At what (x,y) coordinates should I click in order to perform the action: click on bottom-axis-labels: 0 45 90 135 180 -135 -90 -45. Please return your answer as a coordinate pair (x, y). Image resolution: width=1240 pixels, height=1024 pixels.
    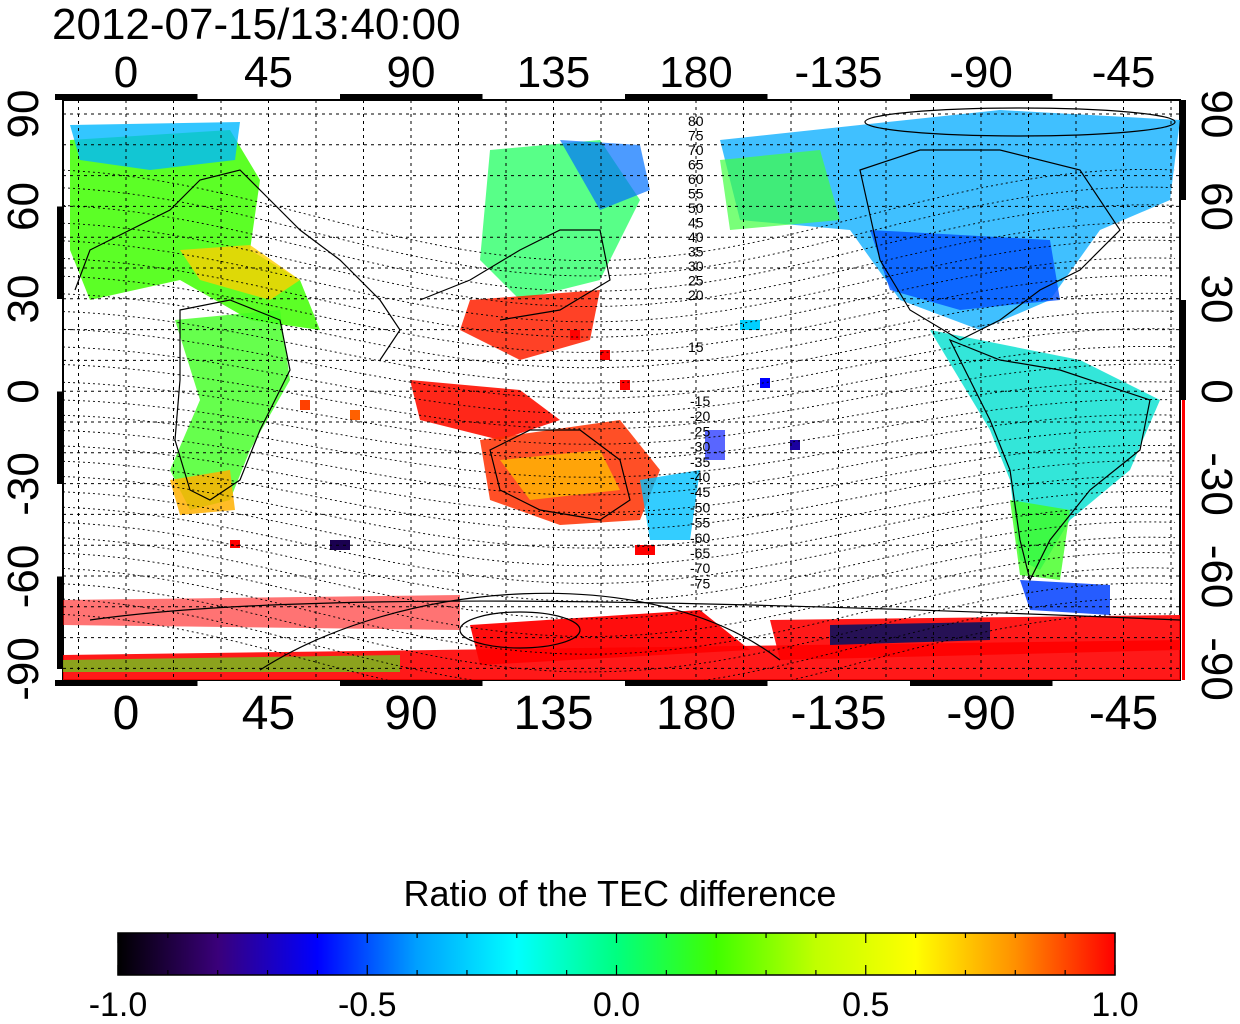
    Looking at the image, I should click on (636, 713).